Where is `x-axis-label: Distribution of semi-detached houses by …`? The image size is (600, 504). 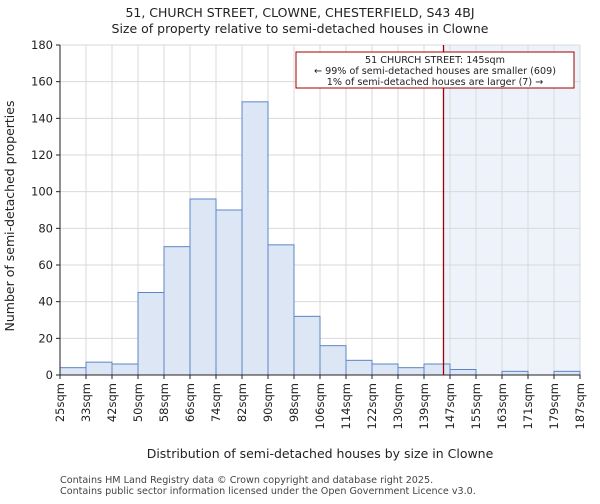 x-axis-label: Distribution of semi-detached houses by … is located at coordinates (320, 453).